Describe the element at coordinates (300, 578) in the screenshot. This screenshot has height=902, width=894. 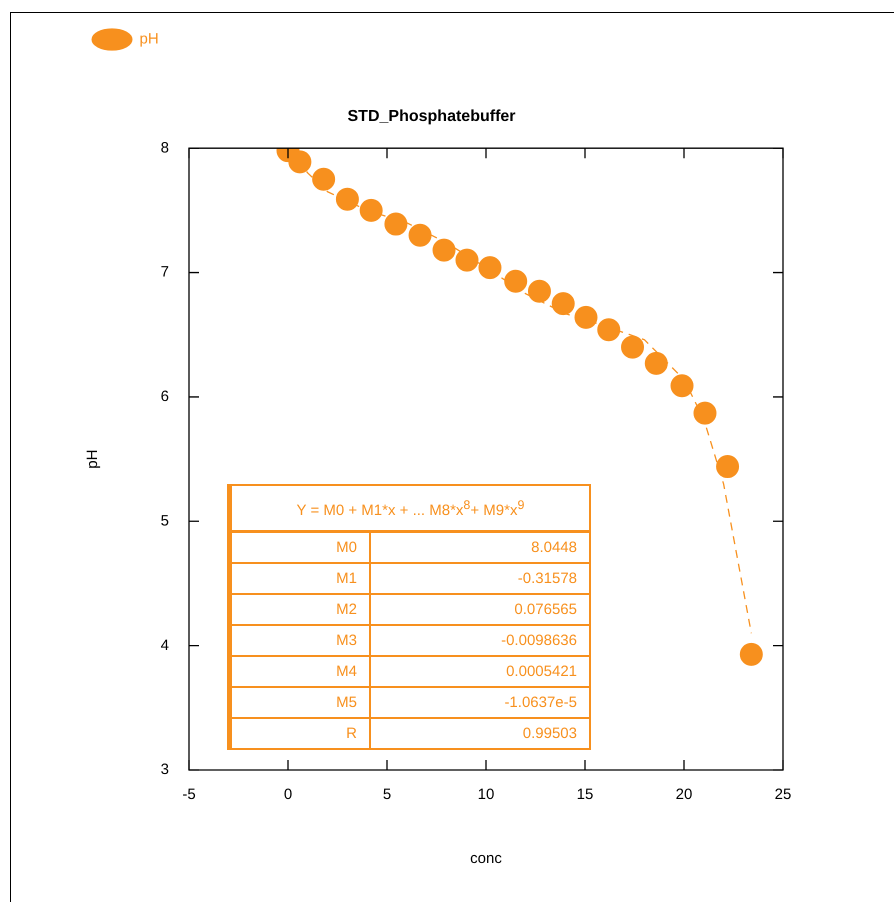
I see `annotation: M1` at that location.